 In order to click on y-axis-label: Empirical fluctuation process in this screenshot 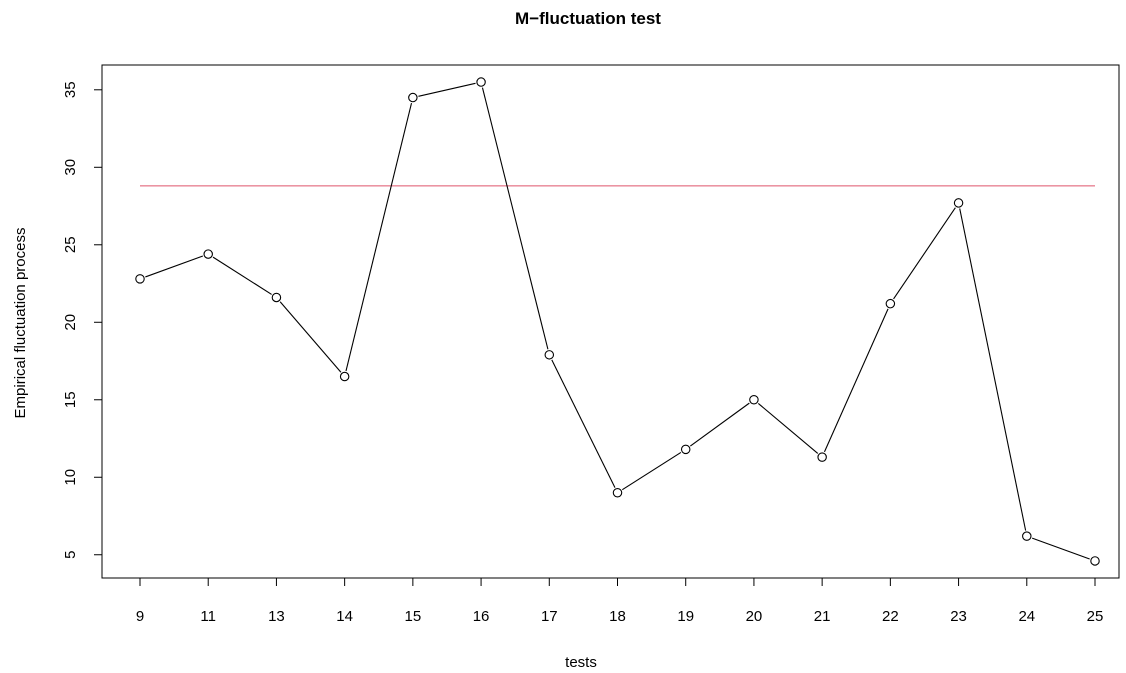, I will do `click(20, 323)`.